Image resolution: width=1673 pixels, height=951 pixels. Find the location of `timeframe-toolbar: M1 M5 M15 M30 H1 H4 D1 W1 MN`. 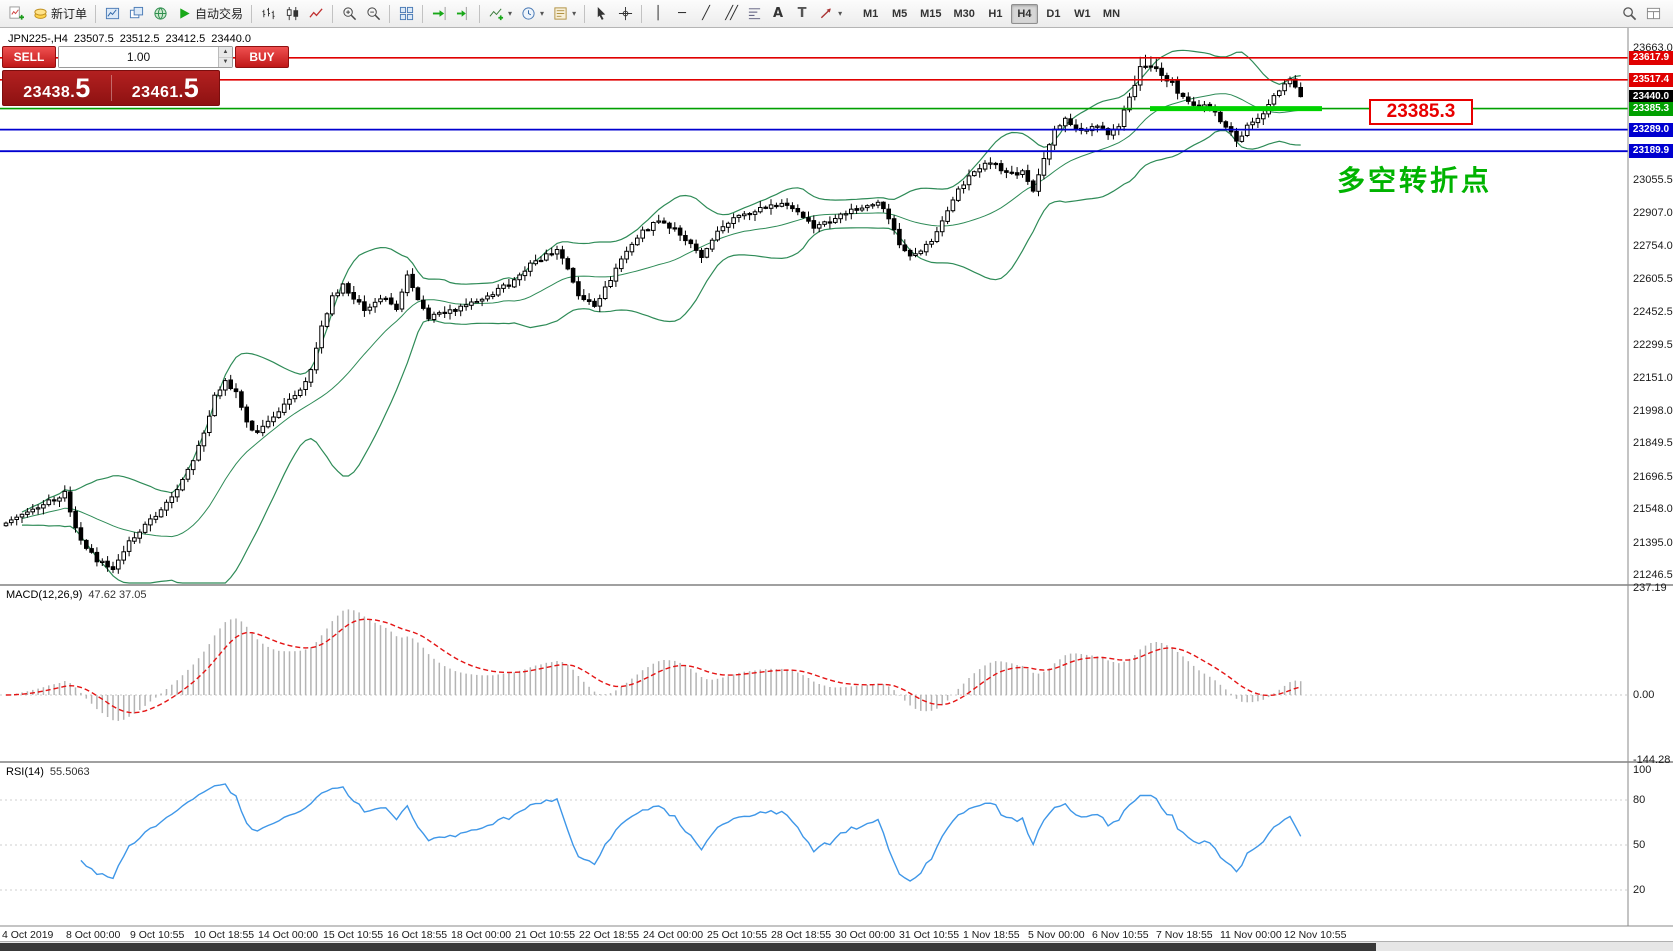

timeframe-toolbar: M1 M5 M15 M30 H1 H4 D1 W1 MN is located at coordinates (991, 13).